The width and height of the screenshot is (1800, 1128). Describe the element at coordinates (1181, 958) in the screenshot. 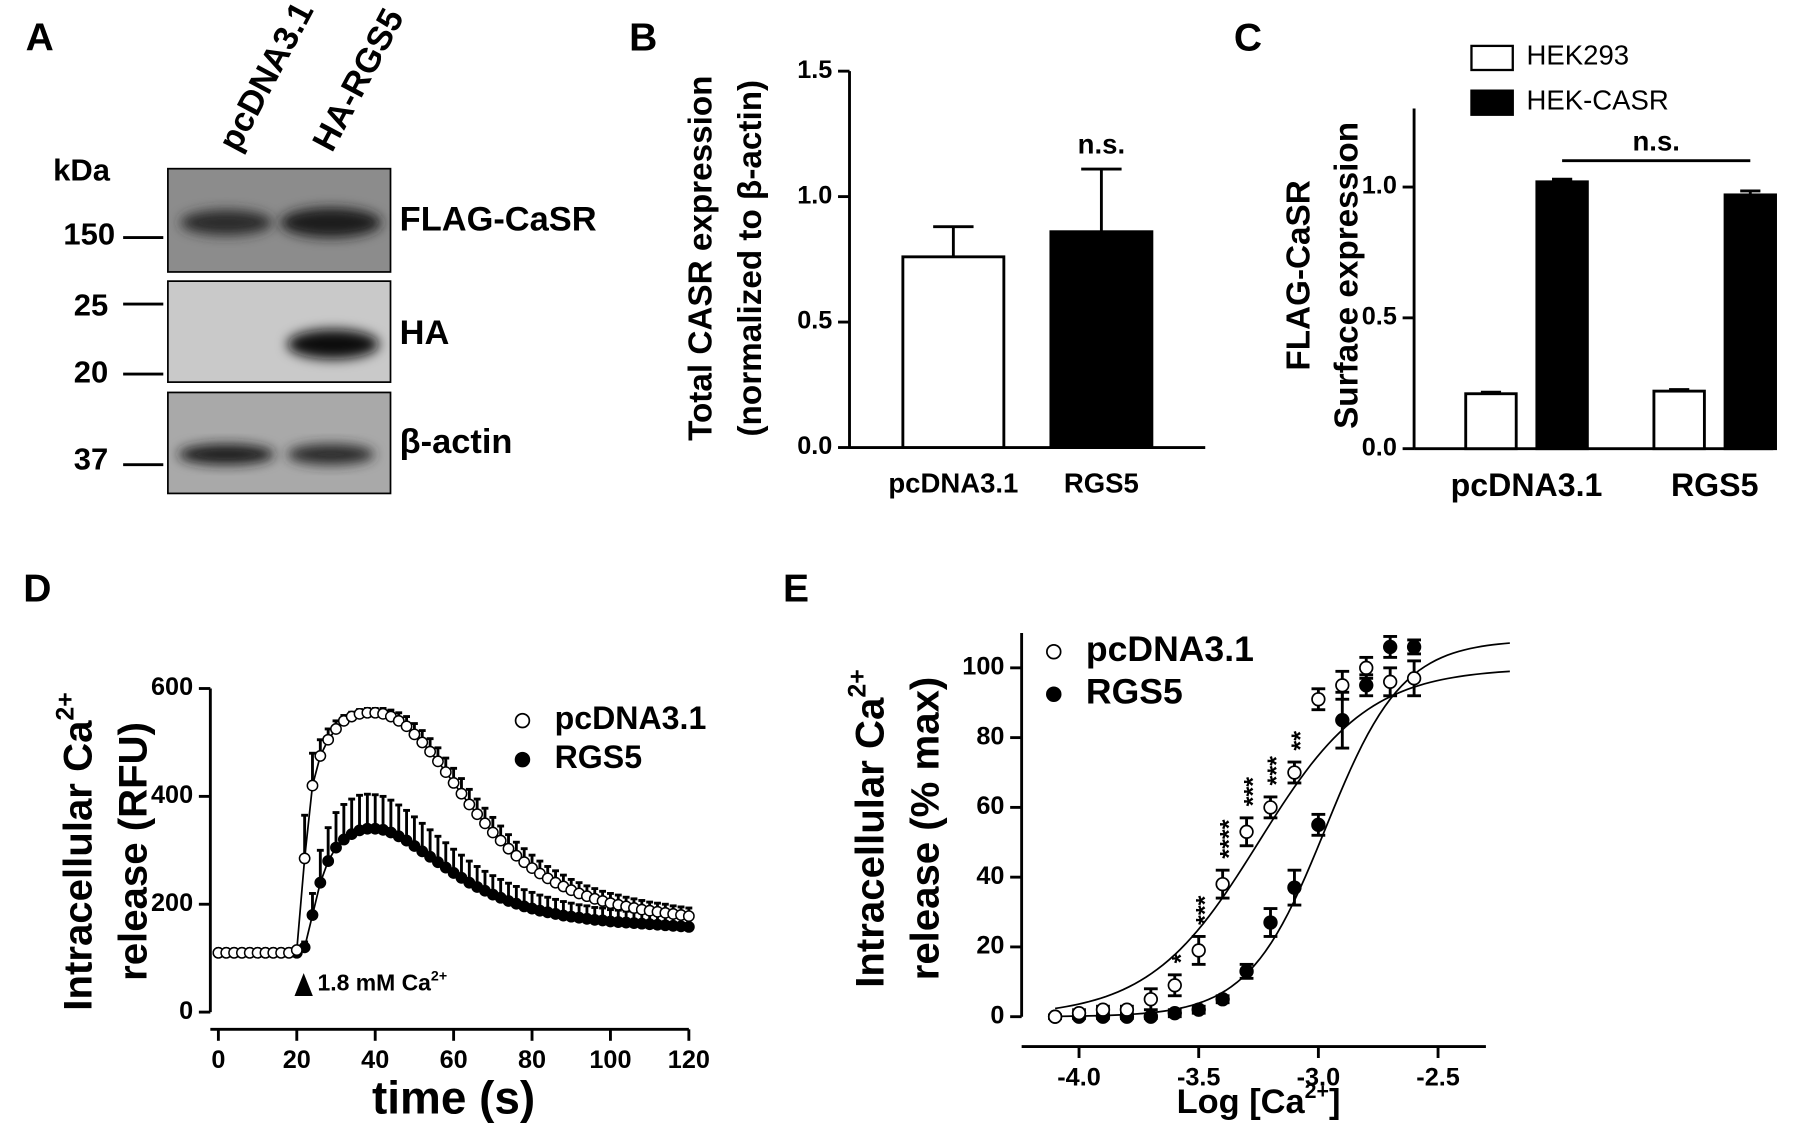

I see `significance-label: *` at that location.